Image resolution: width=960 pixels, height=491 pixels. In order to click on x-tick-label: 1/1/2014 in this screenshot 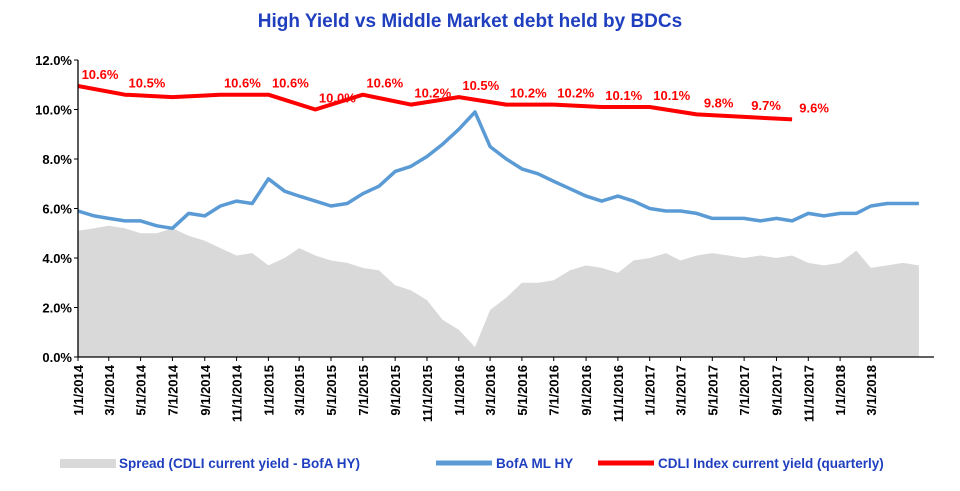, I will do `click(78, 389)`.